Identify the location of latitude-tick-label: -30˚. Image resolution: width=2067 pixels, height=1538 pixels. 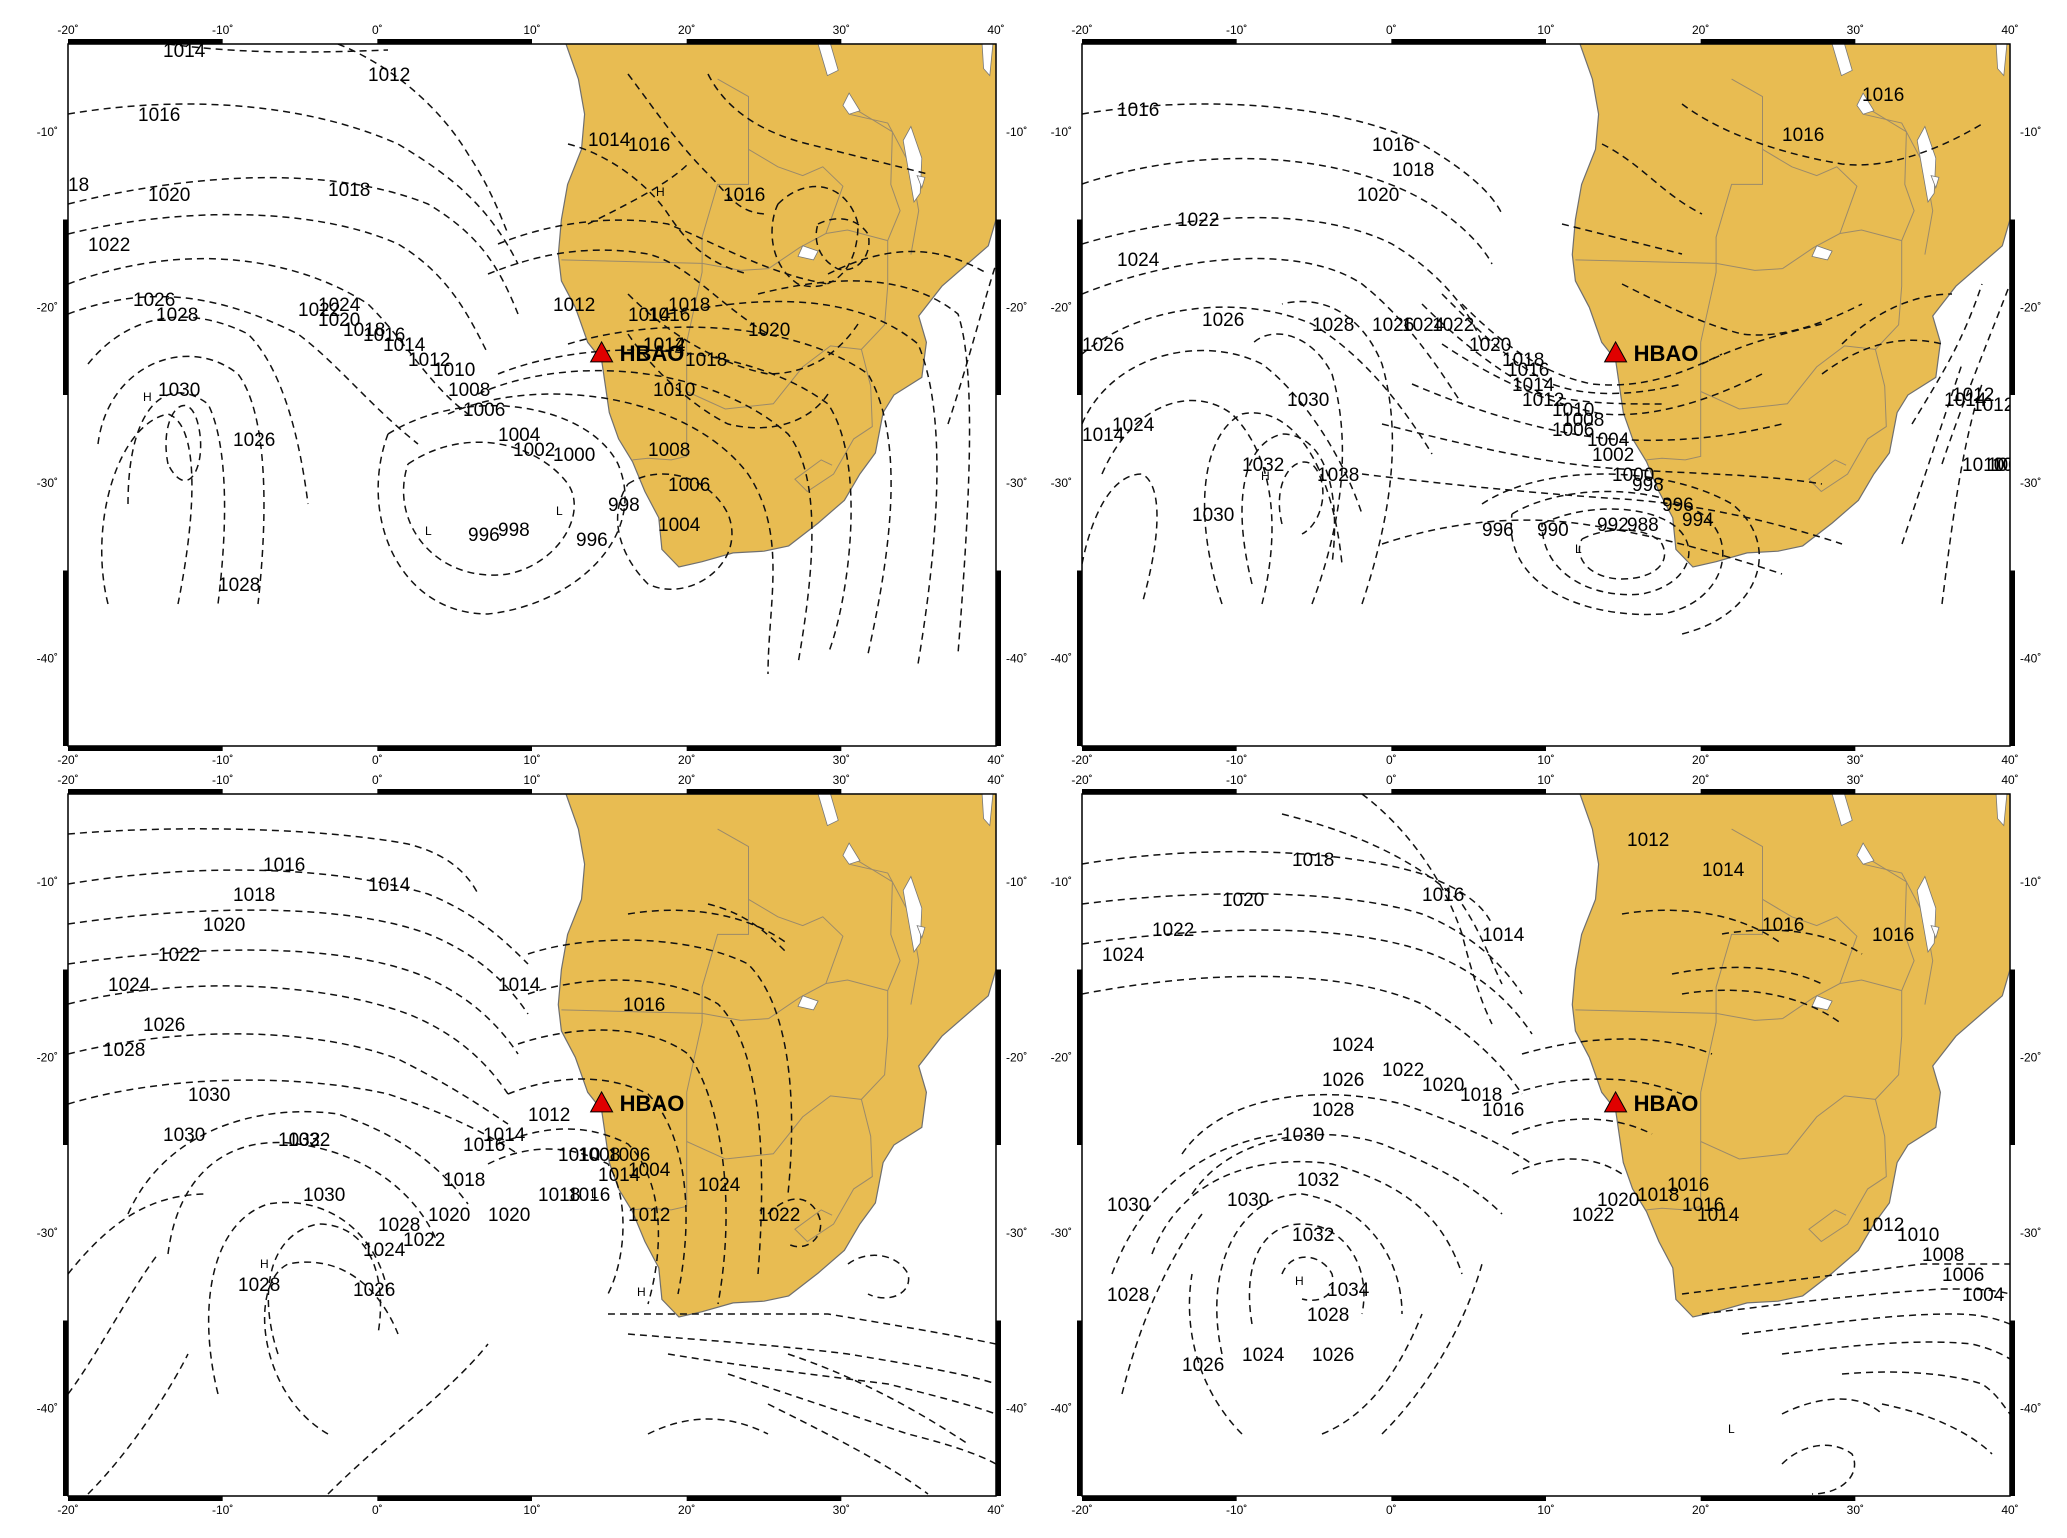
(1061, 1233).